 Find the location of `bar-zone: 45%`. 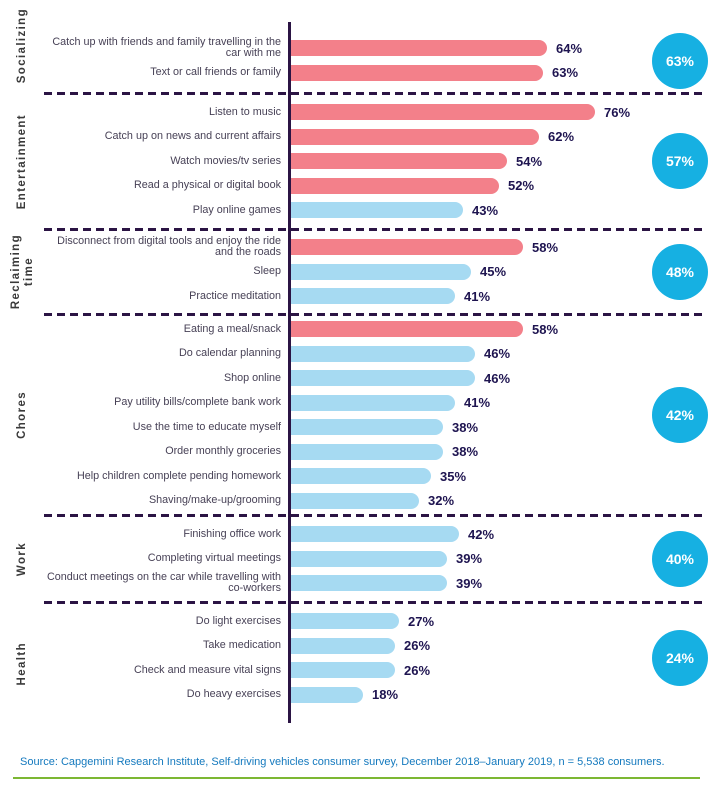

bar-zone: 45% is located at coordinates (503, 271).